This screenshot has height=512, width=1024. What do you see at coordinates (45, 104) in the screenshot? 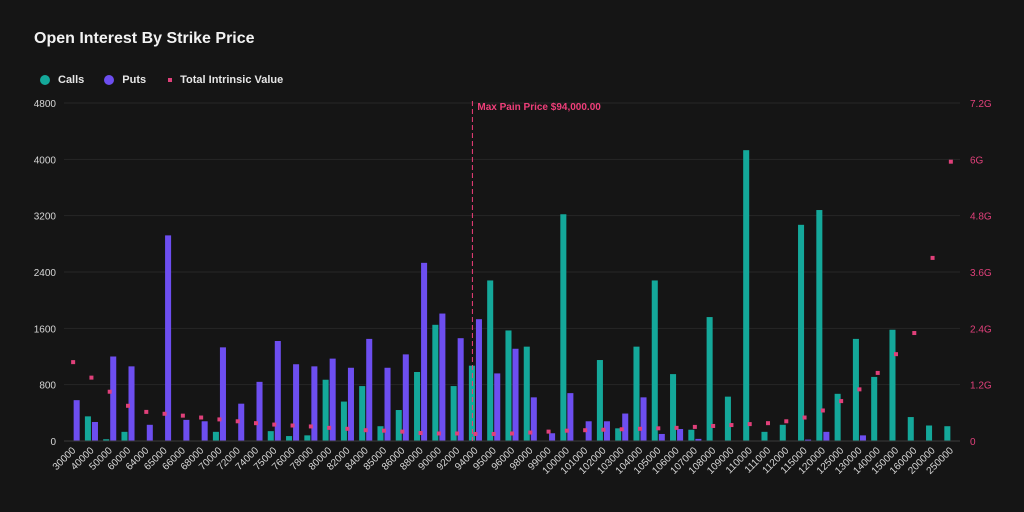
I see `y-left-tick-label: 4800` at bounding box center [45, 104].